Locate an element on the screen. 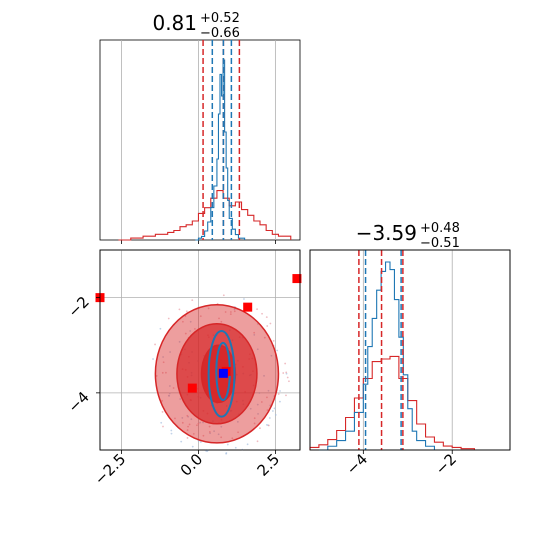 Image resolution: width=550 pixels, height=550 pixels. panel1-frame is located at coordinates (200, 140).